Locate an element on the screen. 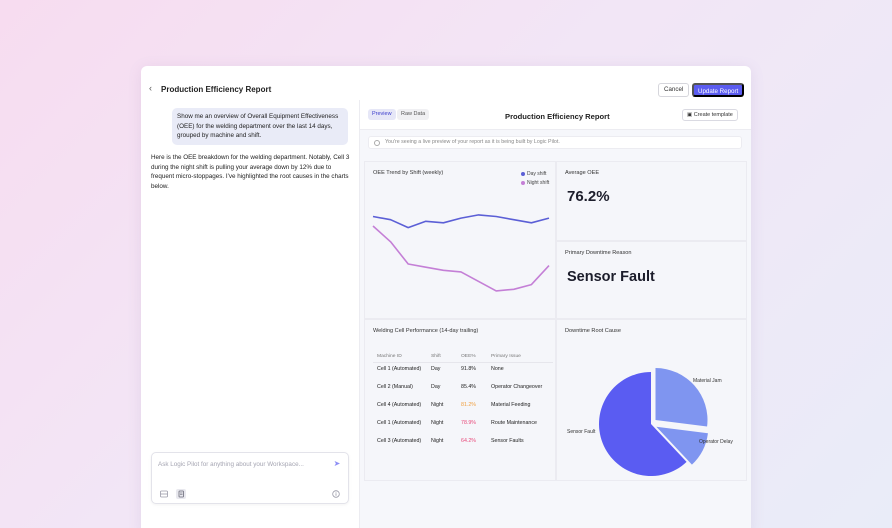  tab-preview: Preview is located at coordinates (382, 114).